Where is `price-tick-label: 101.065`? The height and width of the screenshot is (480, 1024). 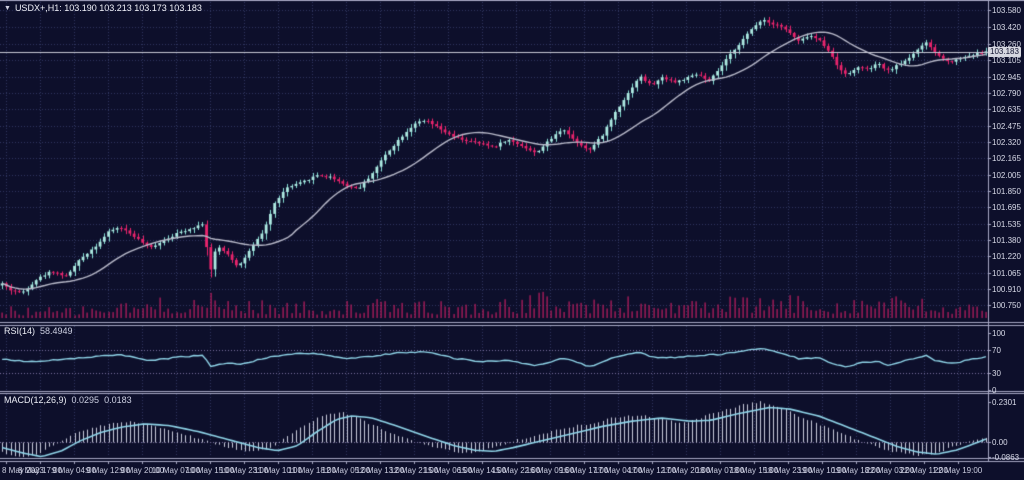
price-tick-label: 101.065 is located at coordinates (1006, 273).